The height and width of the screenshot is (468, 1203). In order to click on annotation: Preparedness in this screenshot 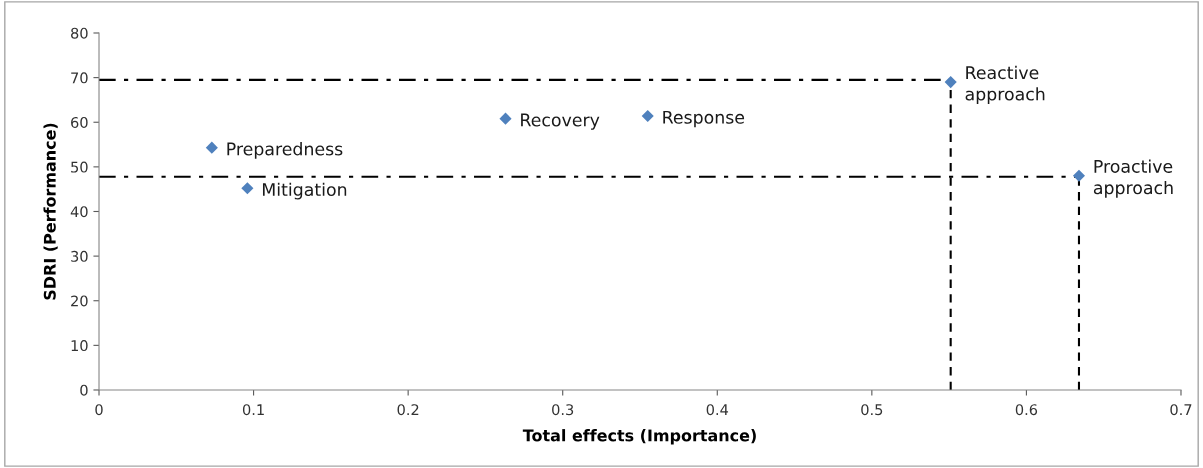, I will do `click(285, 150)`.